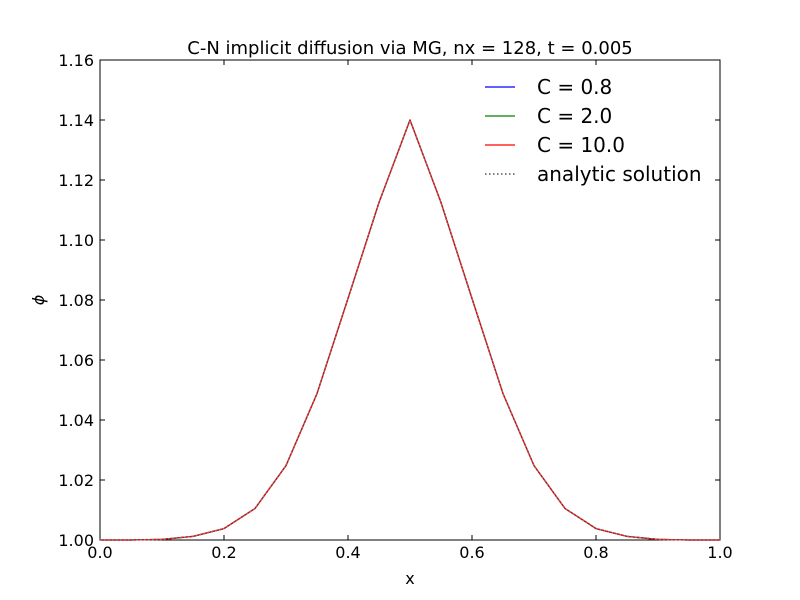 The image size is (800, 600). I want to click on legend: C = 0.8 C = 2.0 C = 10.0 analytic solution, so click(593, 130).